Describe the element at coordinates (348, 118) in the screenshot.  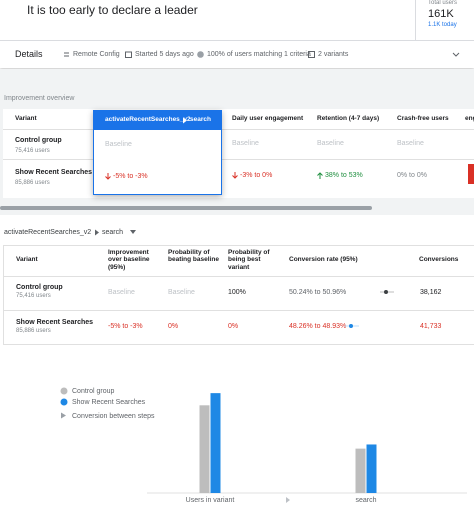
I see `column-header: Retention (4-7 days)` at that location.